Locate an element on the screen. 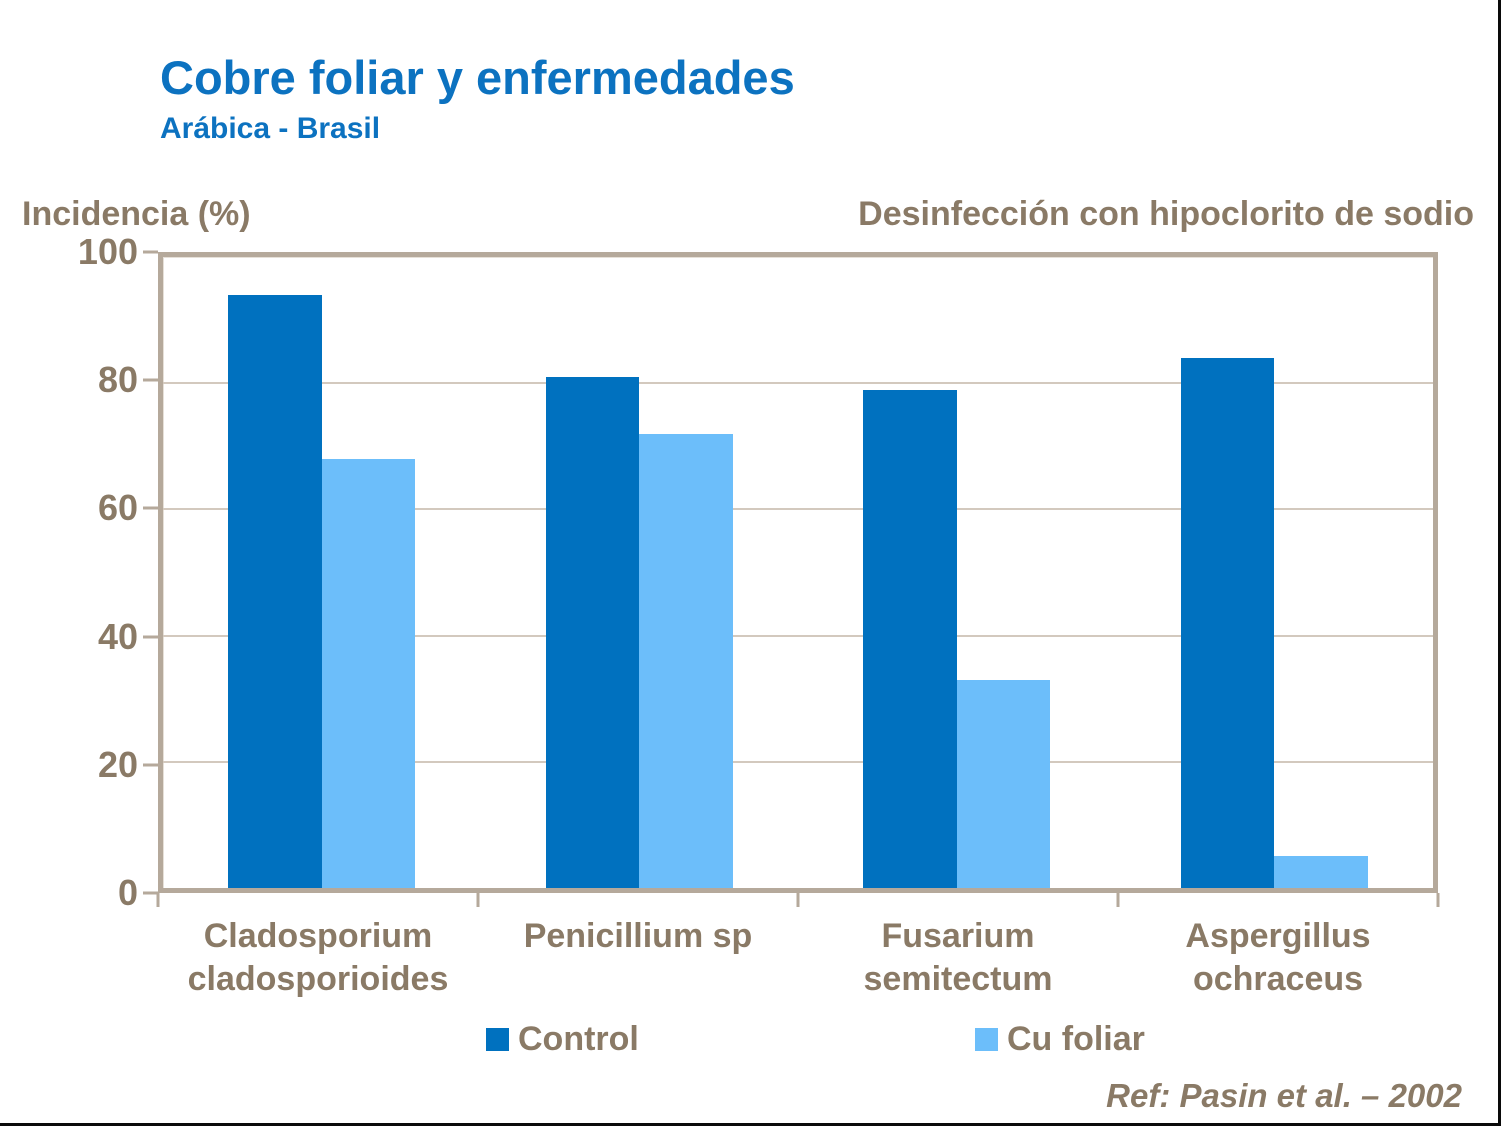  legend-item-control: Control is located at coordinates (562, 1039).